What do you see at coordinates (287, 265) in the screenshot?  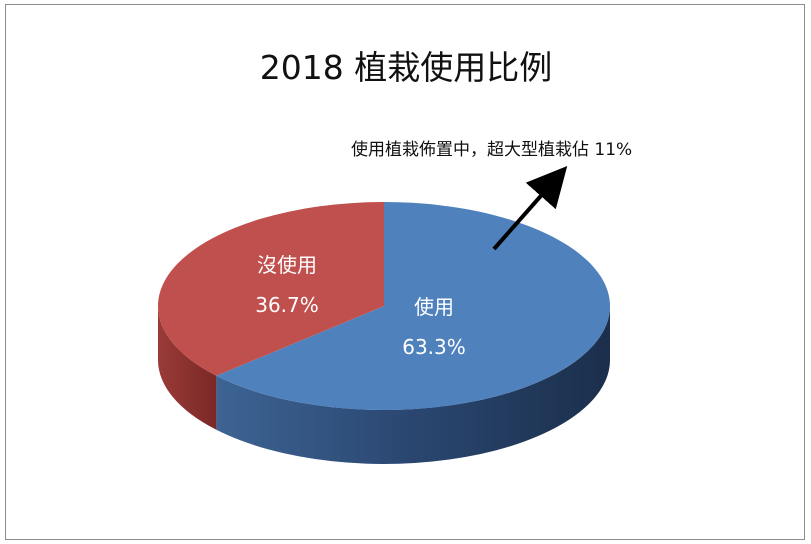 I see `slice-label-name: 沒使用` at bounding box center [287, 265].